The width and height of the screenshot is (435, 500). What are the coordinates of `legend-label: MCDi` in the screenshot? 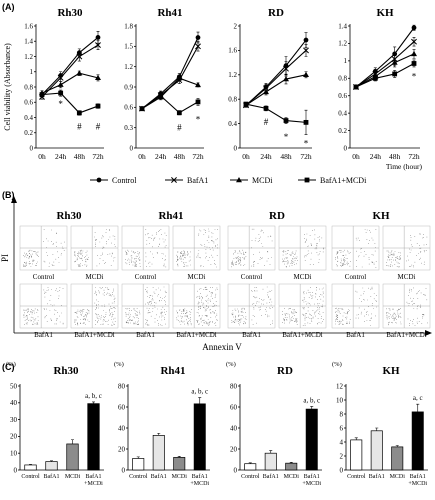 It's located at (262, 180).